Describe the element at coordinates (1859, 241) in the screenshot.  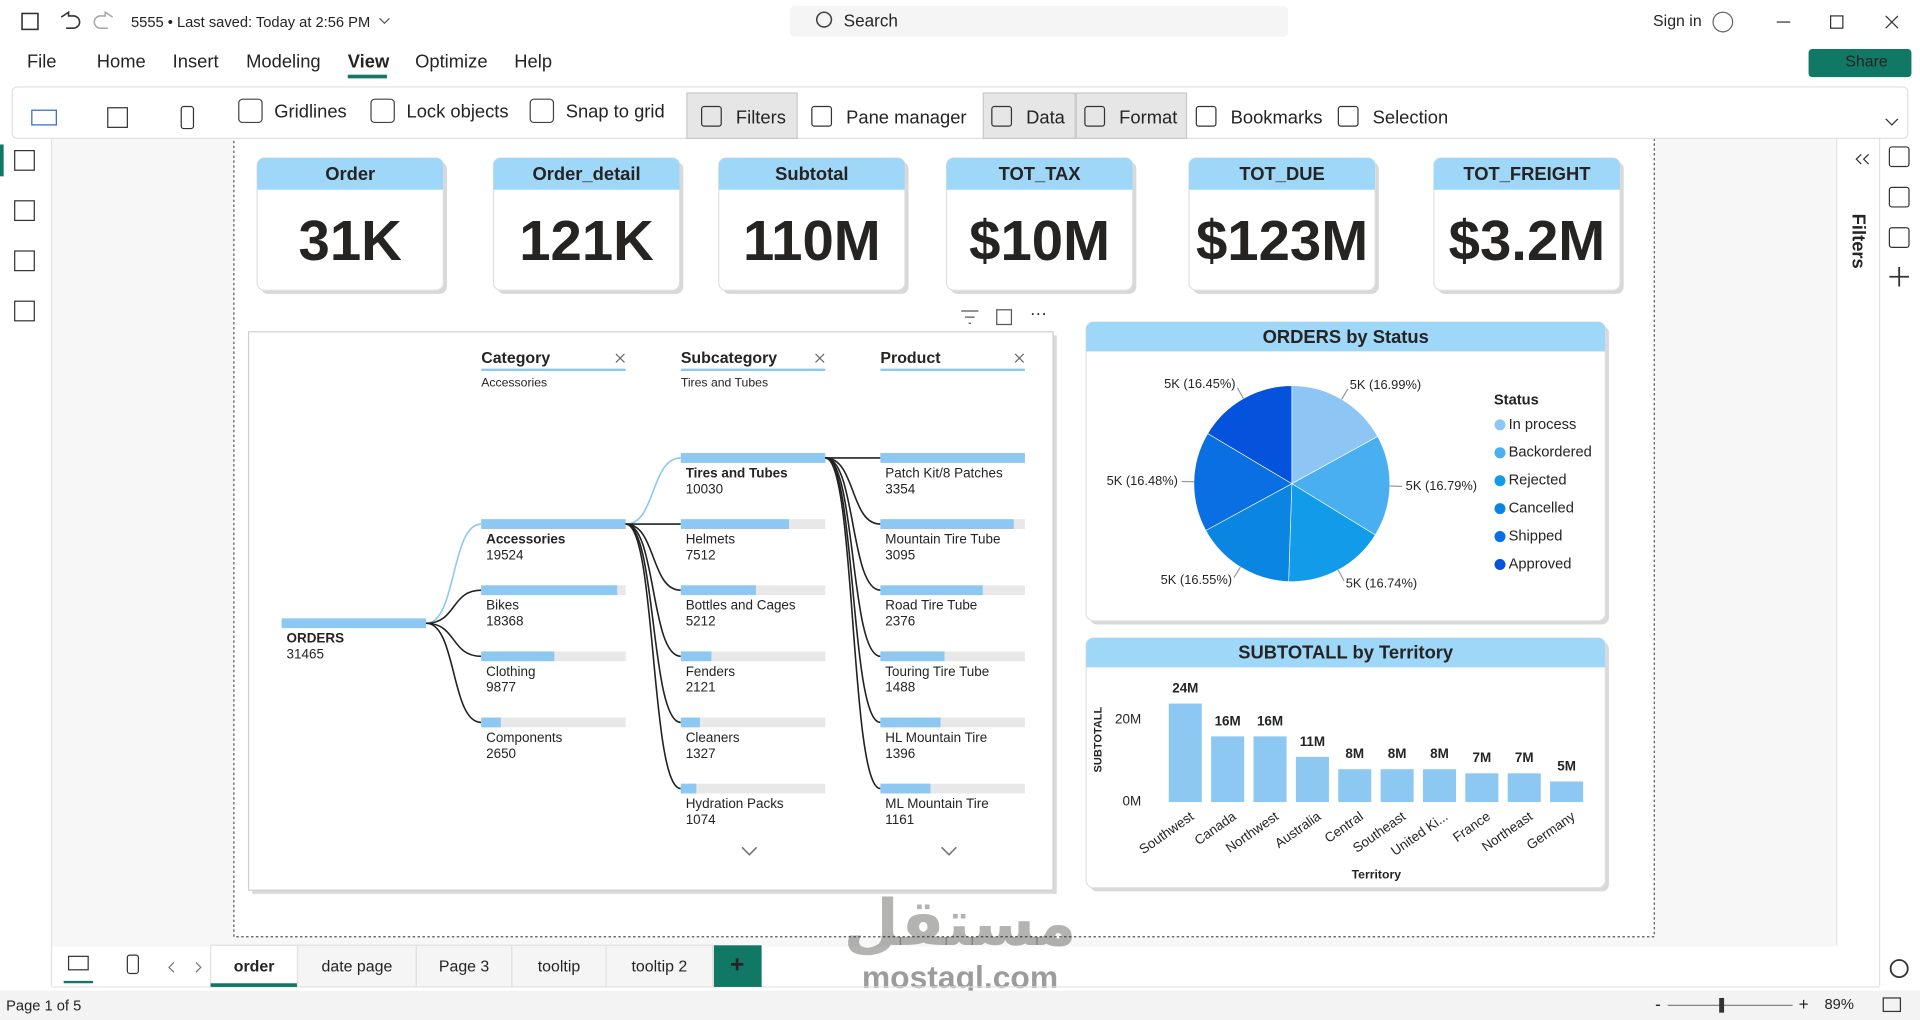
I see `filters-pane-label: Filters` at that location.